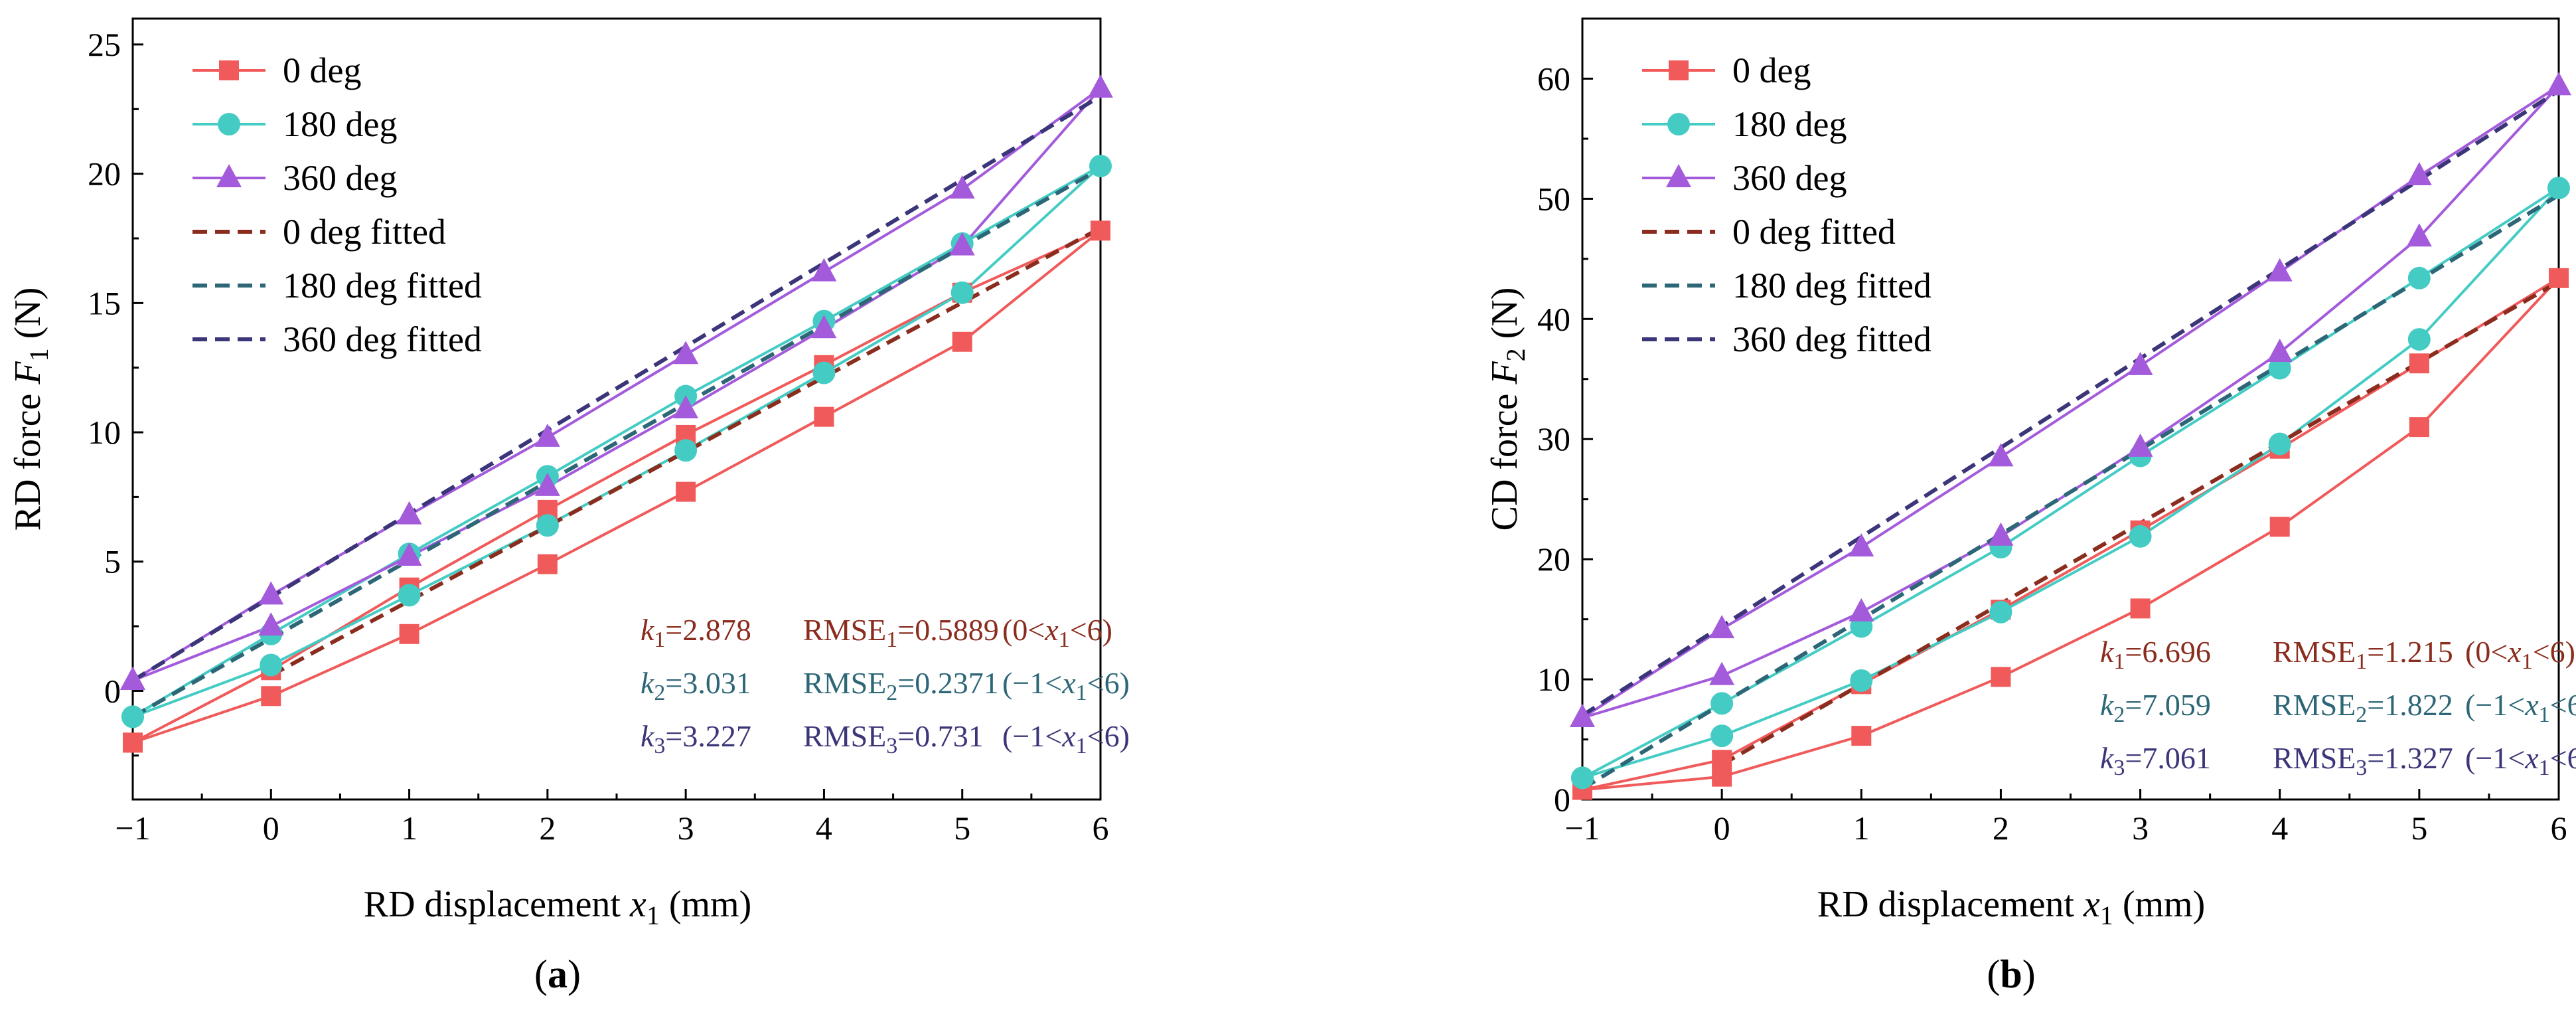  Describe the element at coordinates (886, 739) in the screenshot. I see `fit-annotation: k3=3.227 RMSE3=0.731 (−1<x1<6)` at that location.